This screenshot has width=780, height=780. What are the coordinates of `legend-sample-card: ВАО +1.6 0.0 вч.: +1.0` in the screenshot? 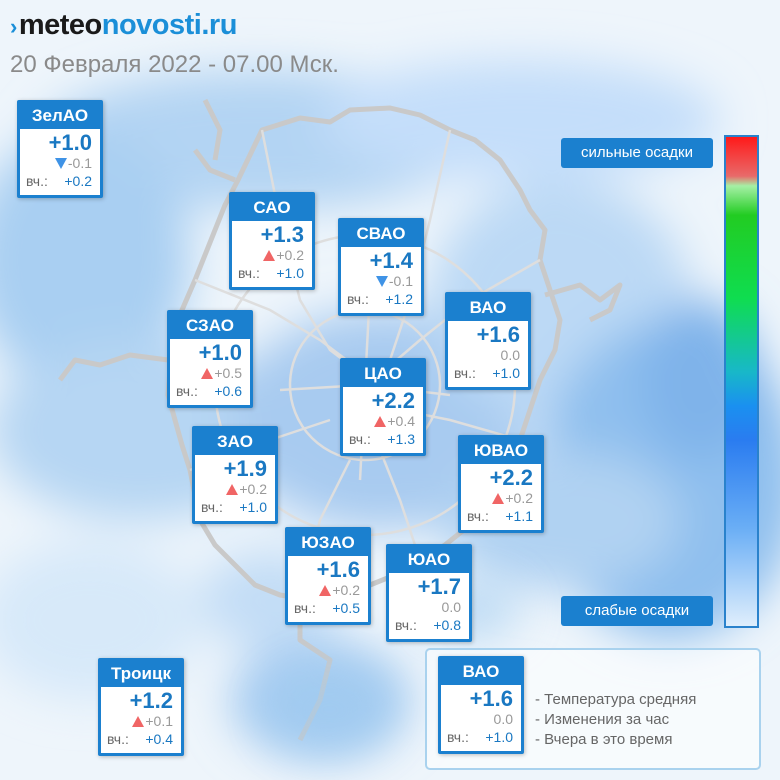 It's located at (481, 705).